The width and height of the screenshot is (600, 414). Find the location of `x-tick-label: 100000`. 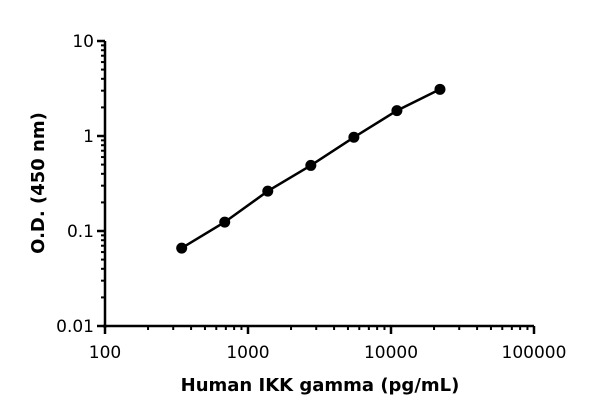

x-tick-label: 100000 is located at coordinates (534, 353).